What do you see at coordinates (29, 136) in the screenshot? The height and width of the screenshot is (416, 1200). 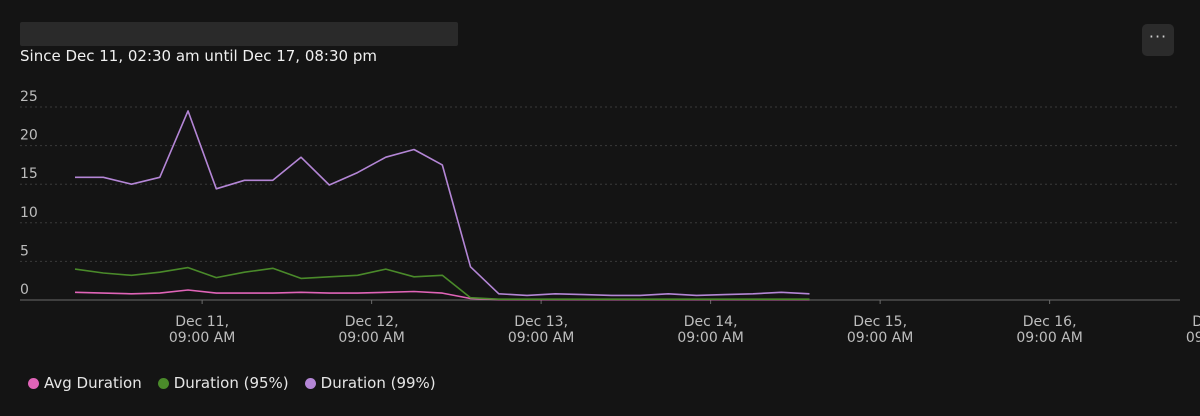 I see `y-tick-label: 20` at bounding box center [29, 136].